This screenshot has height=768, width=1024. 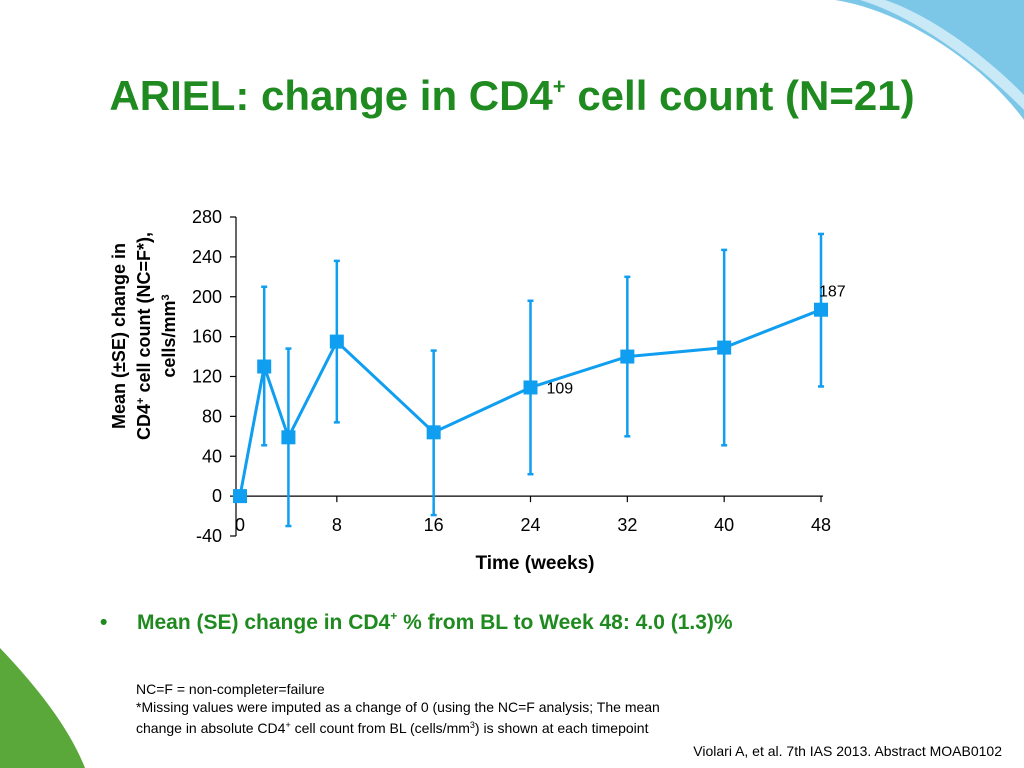 What do you see at coordinates (207, 217) in the screenshot?
I see `y-tick-label: 280` at bounding box center [207, 217].